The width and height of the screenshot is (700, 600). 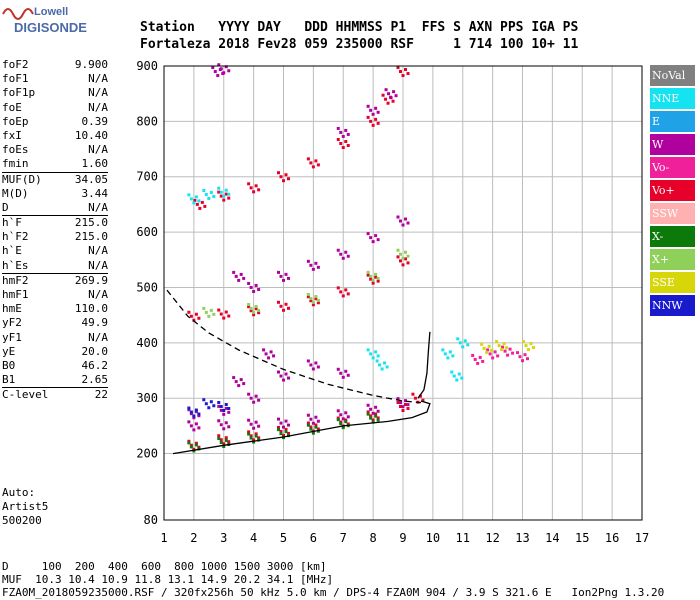 I want to click on param-key: h`F2, so click(x=15, y=237).